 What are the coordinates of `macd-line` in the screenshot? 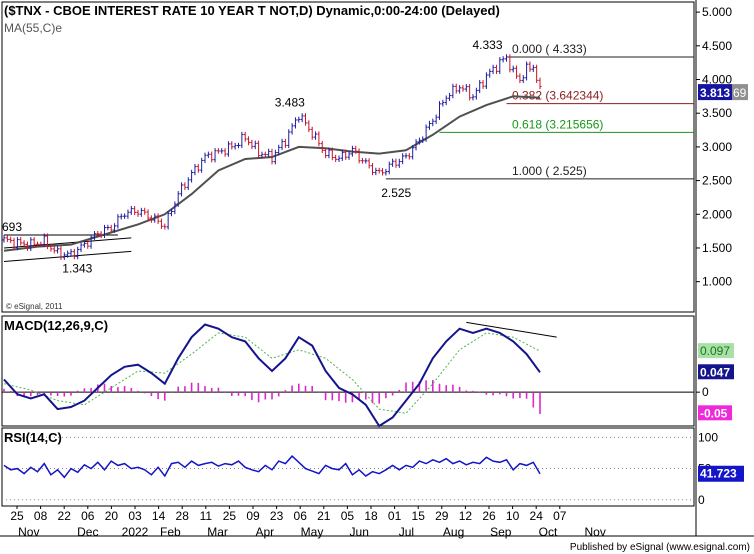 It's located at (272, 375).